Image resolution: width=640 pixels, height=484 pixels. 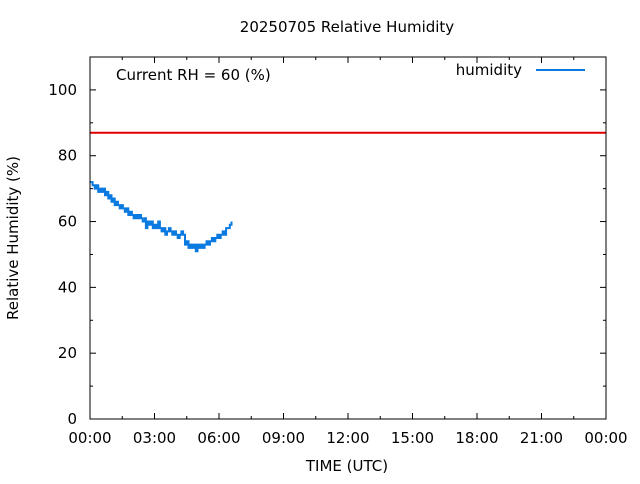 I want to click on y-tick-label: 80, so click(x=67, y=156).